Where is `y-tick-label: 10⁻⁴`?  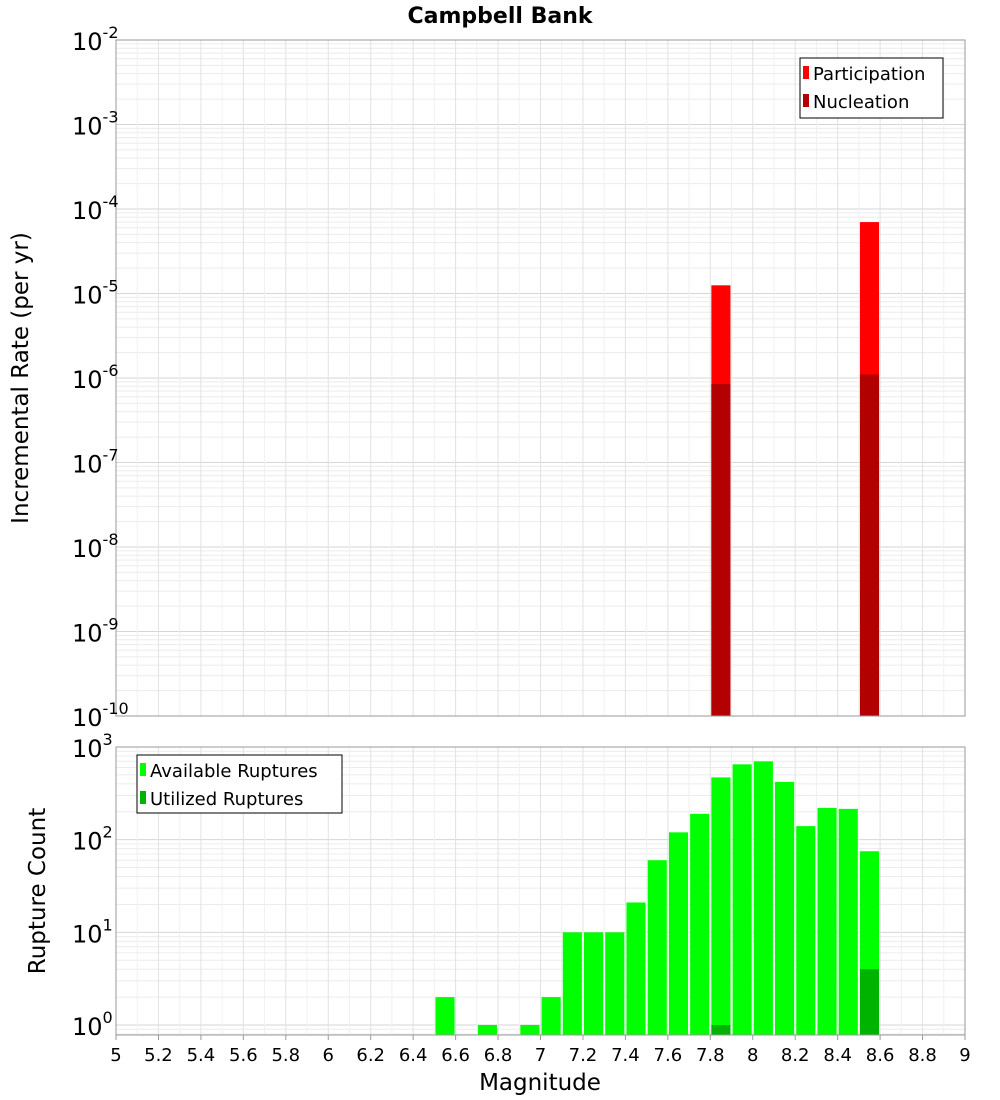 y-tick-label: 10⁻⁴ is located at coordinates (95, 208).